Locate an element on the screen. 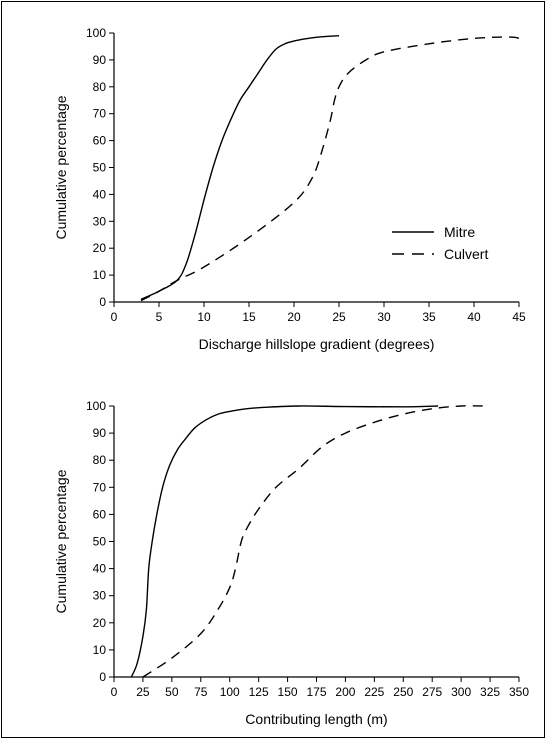  x-tick-label: 125 is located at coordinates (259, 692).